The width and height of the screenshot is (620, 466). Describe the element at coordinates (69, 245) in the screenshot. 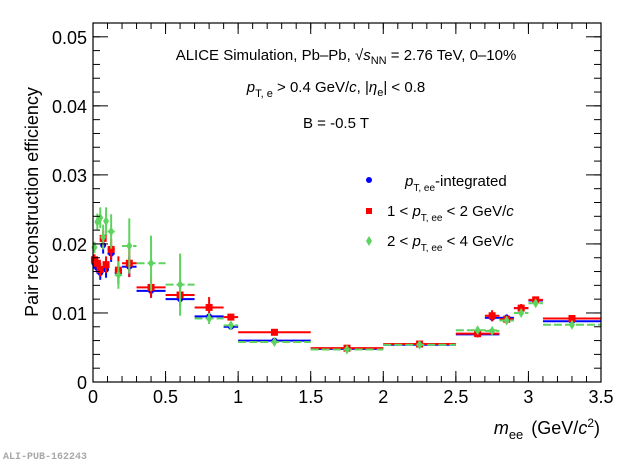

I see `y-tick-label: 0.02` at that location.